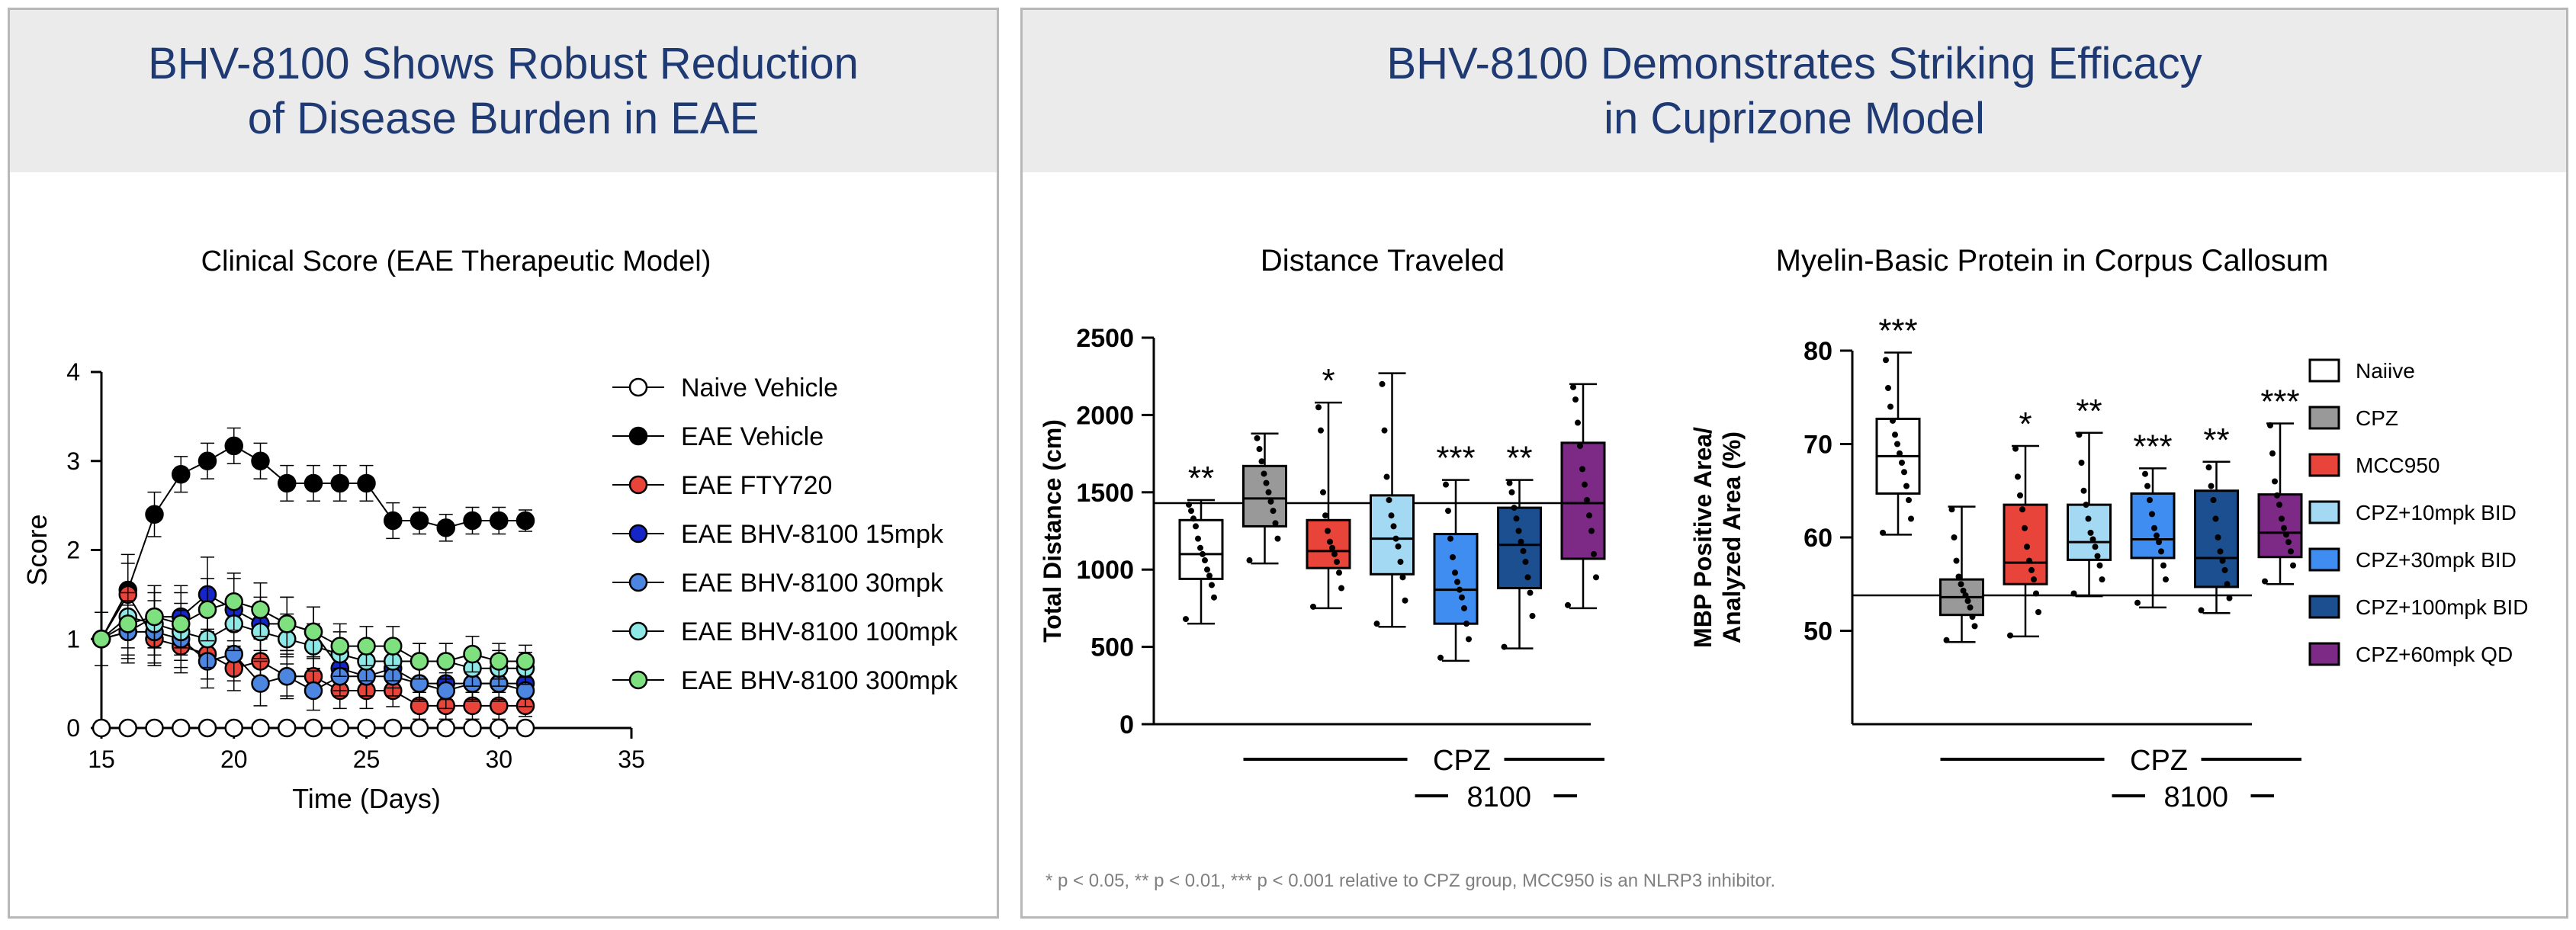 The height and width of the screenshot is (930, 2576). Describe the element at coordinates (2412, 559) in the screenshot. I see `legend-item-cpz-30mpk-bid: CPZ+30mpk BID` at that location.